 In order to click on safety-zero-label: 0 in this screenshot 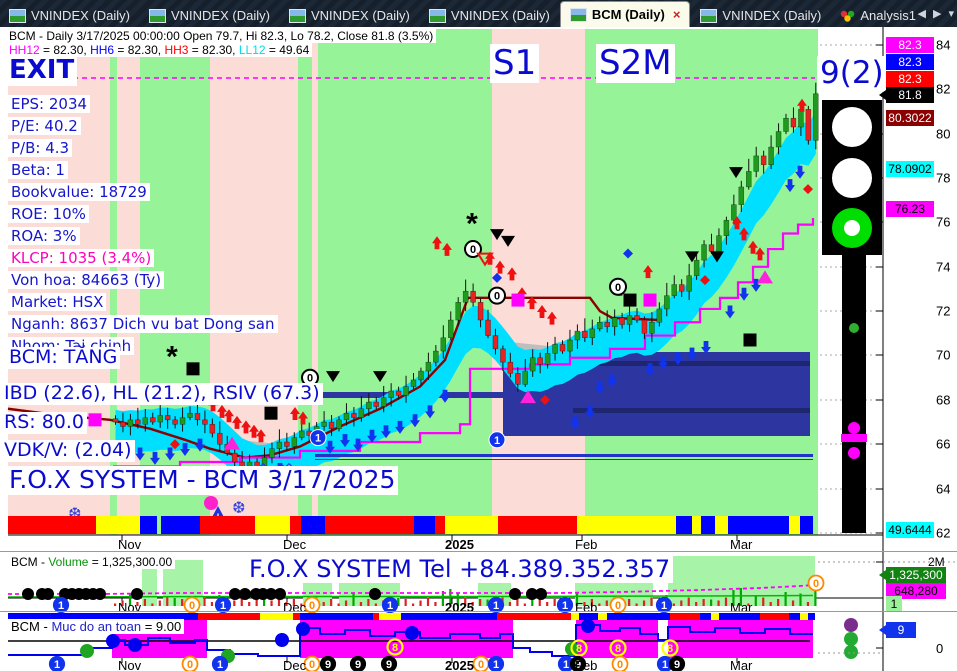, I will do `click(939, 648)`.